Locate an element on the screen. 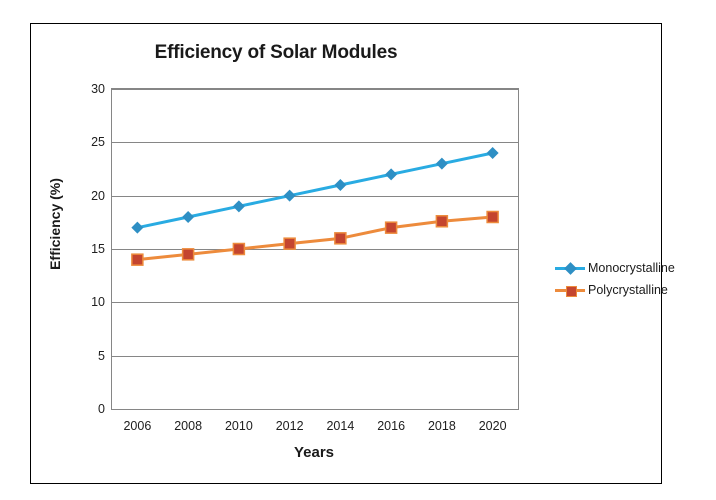  y-tick-label: 0 is located at coordinates (101, 409).